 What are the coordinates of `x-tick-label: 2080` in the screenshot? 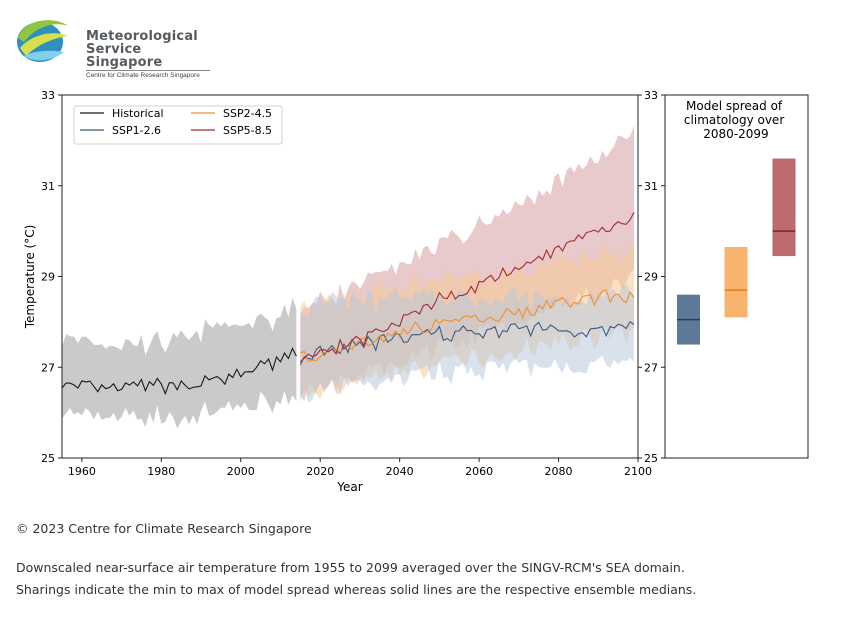 It's located at (559, 471).